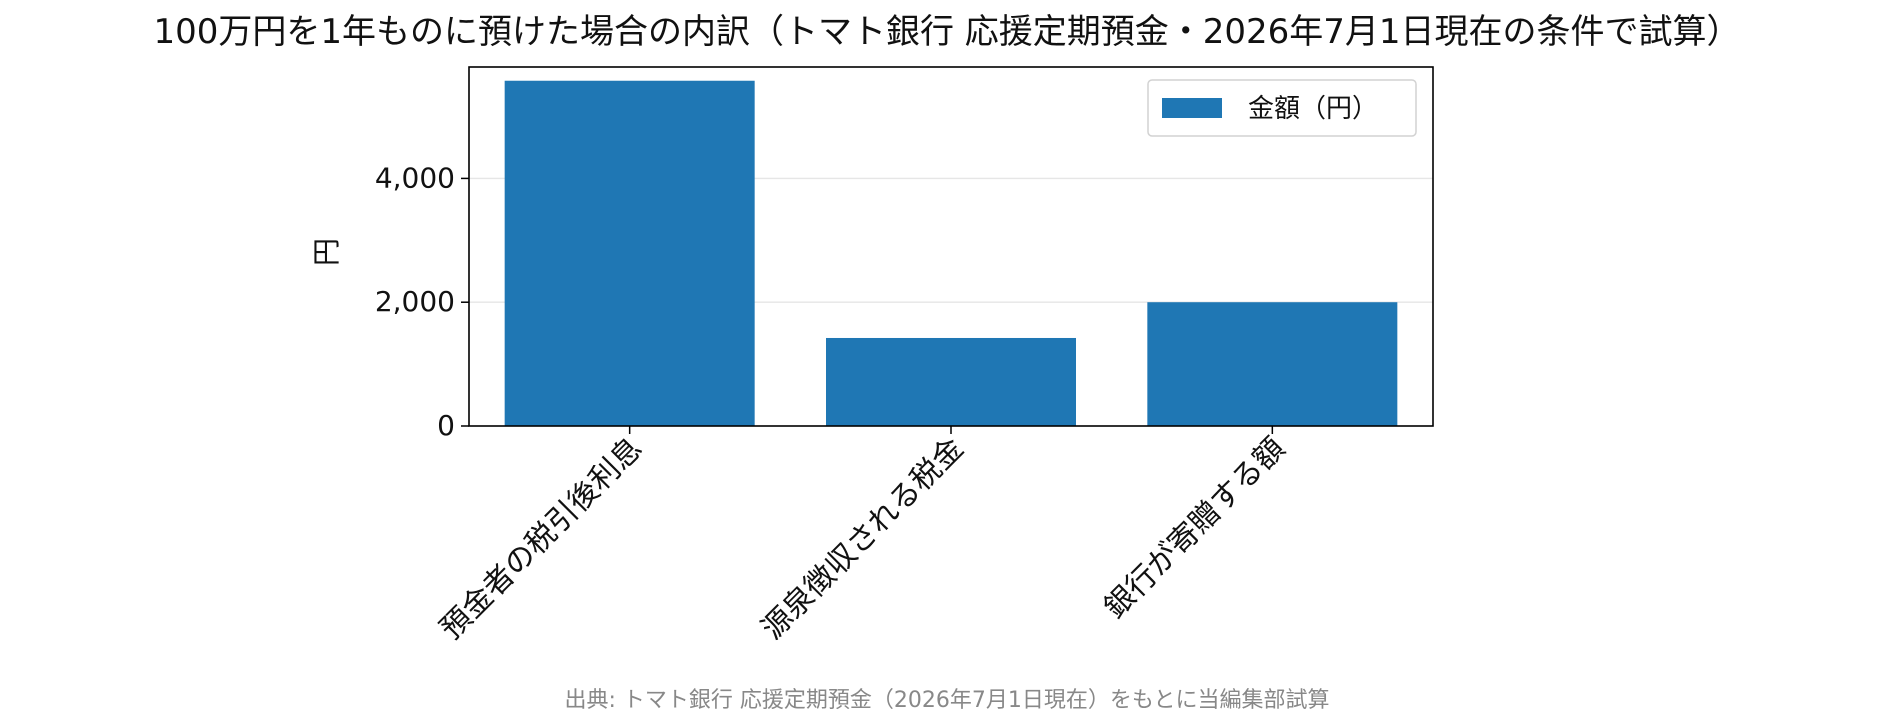 The height and width of the screenshot is (725, 1894). I want to click on legend-box, so click(1282, 108).